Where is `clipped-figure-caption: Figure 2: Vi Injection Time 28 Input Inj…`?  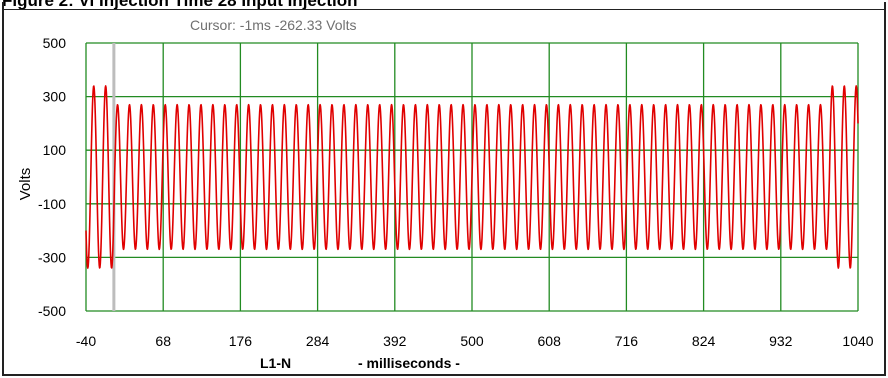 clipped-figure-caption: Figure 2: Vi Injection Time 28 Input Inj… is located at coordinates (444, 4).